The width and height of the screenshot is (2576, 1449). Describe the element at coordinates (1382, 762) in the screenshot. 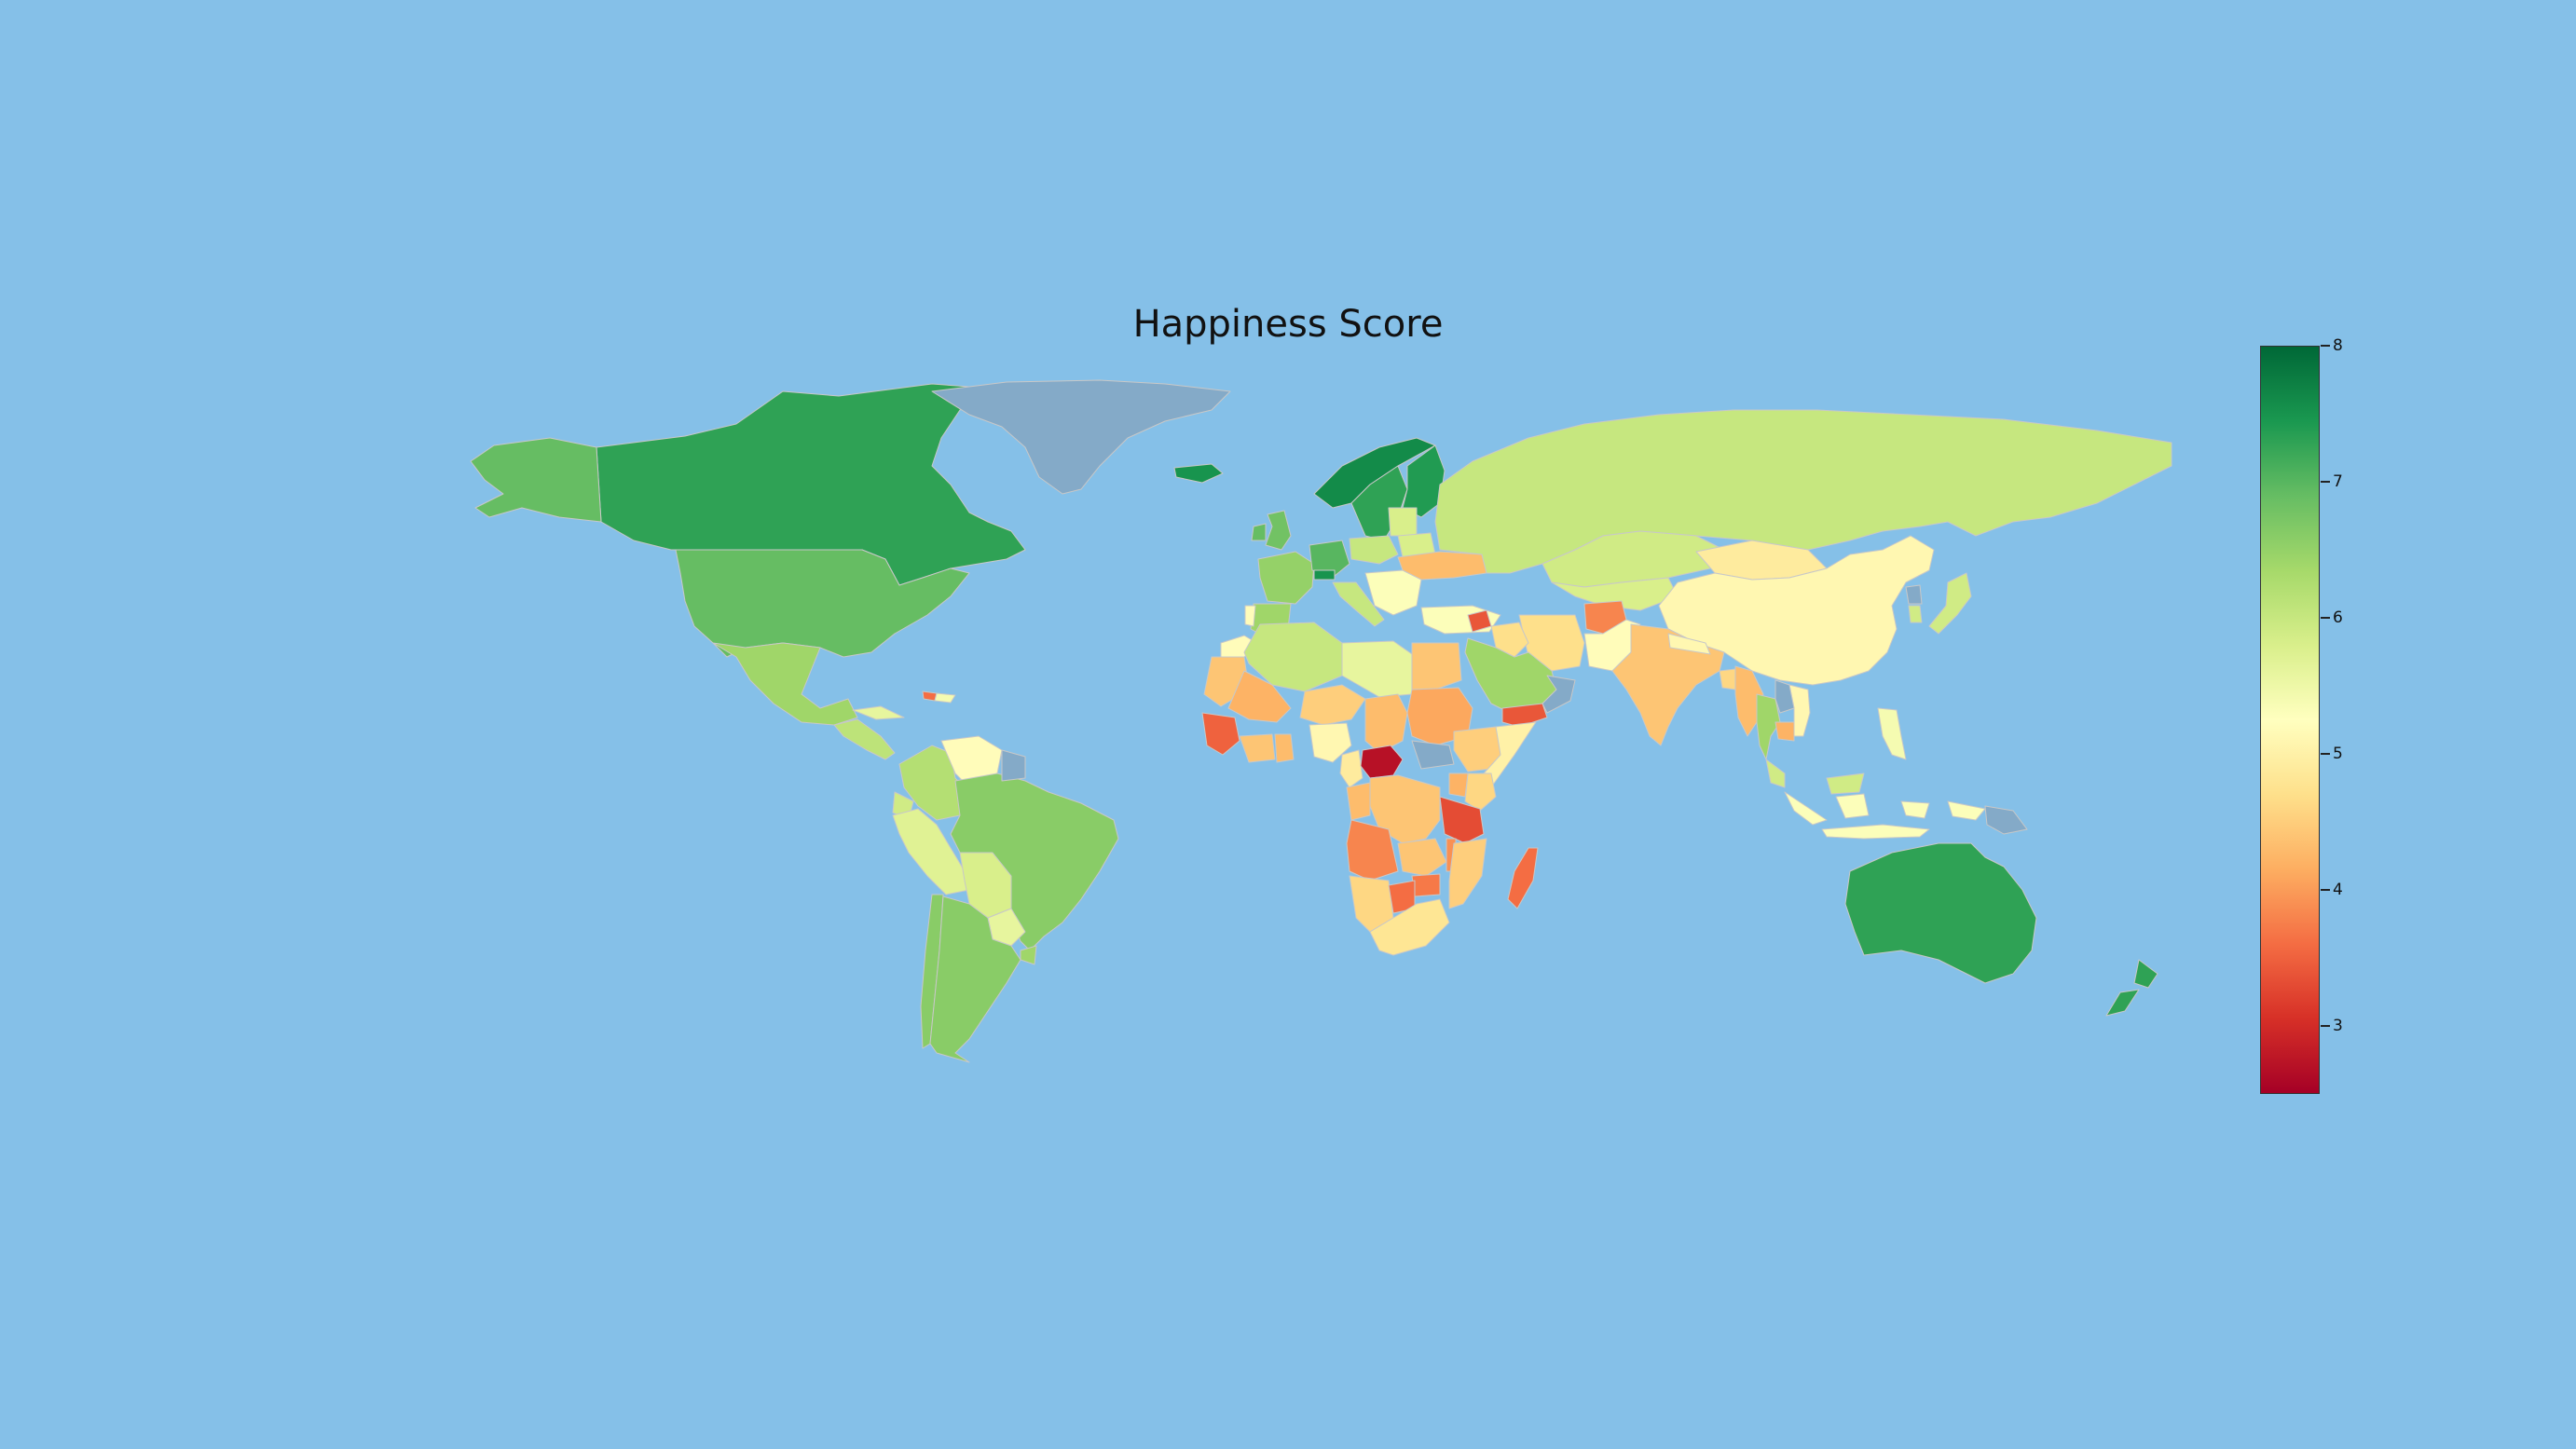

I see `country-central-african-republic: Central African Republic` at that location.